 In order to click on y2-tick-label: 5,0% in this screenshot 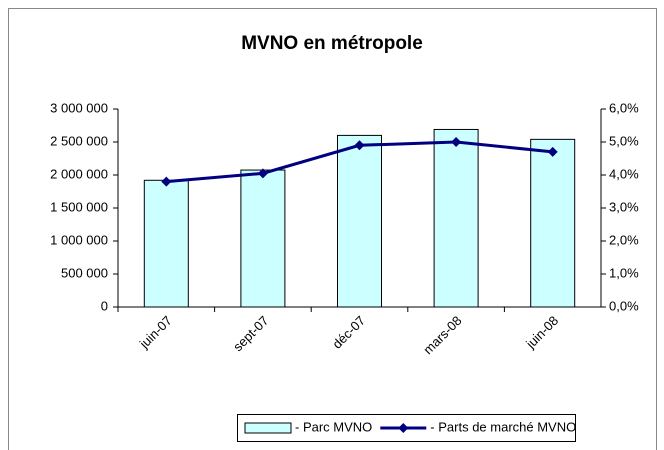, I will do `click(624, 140)`.